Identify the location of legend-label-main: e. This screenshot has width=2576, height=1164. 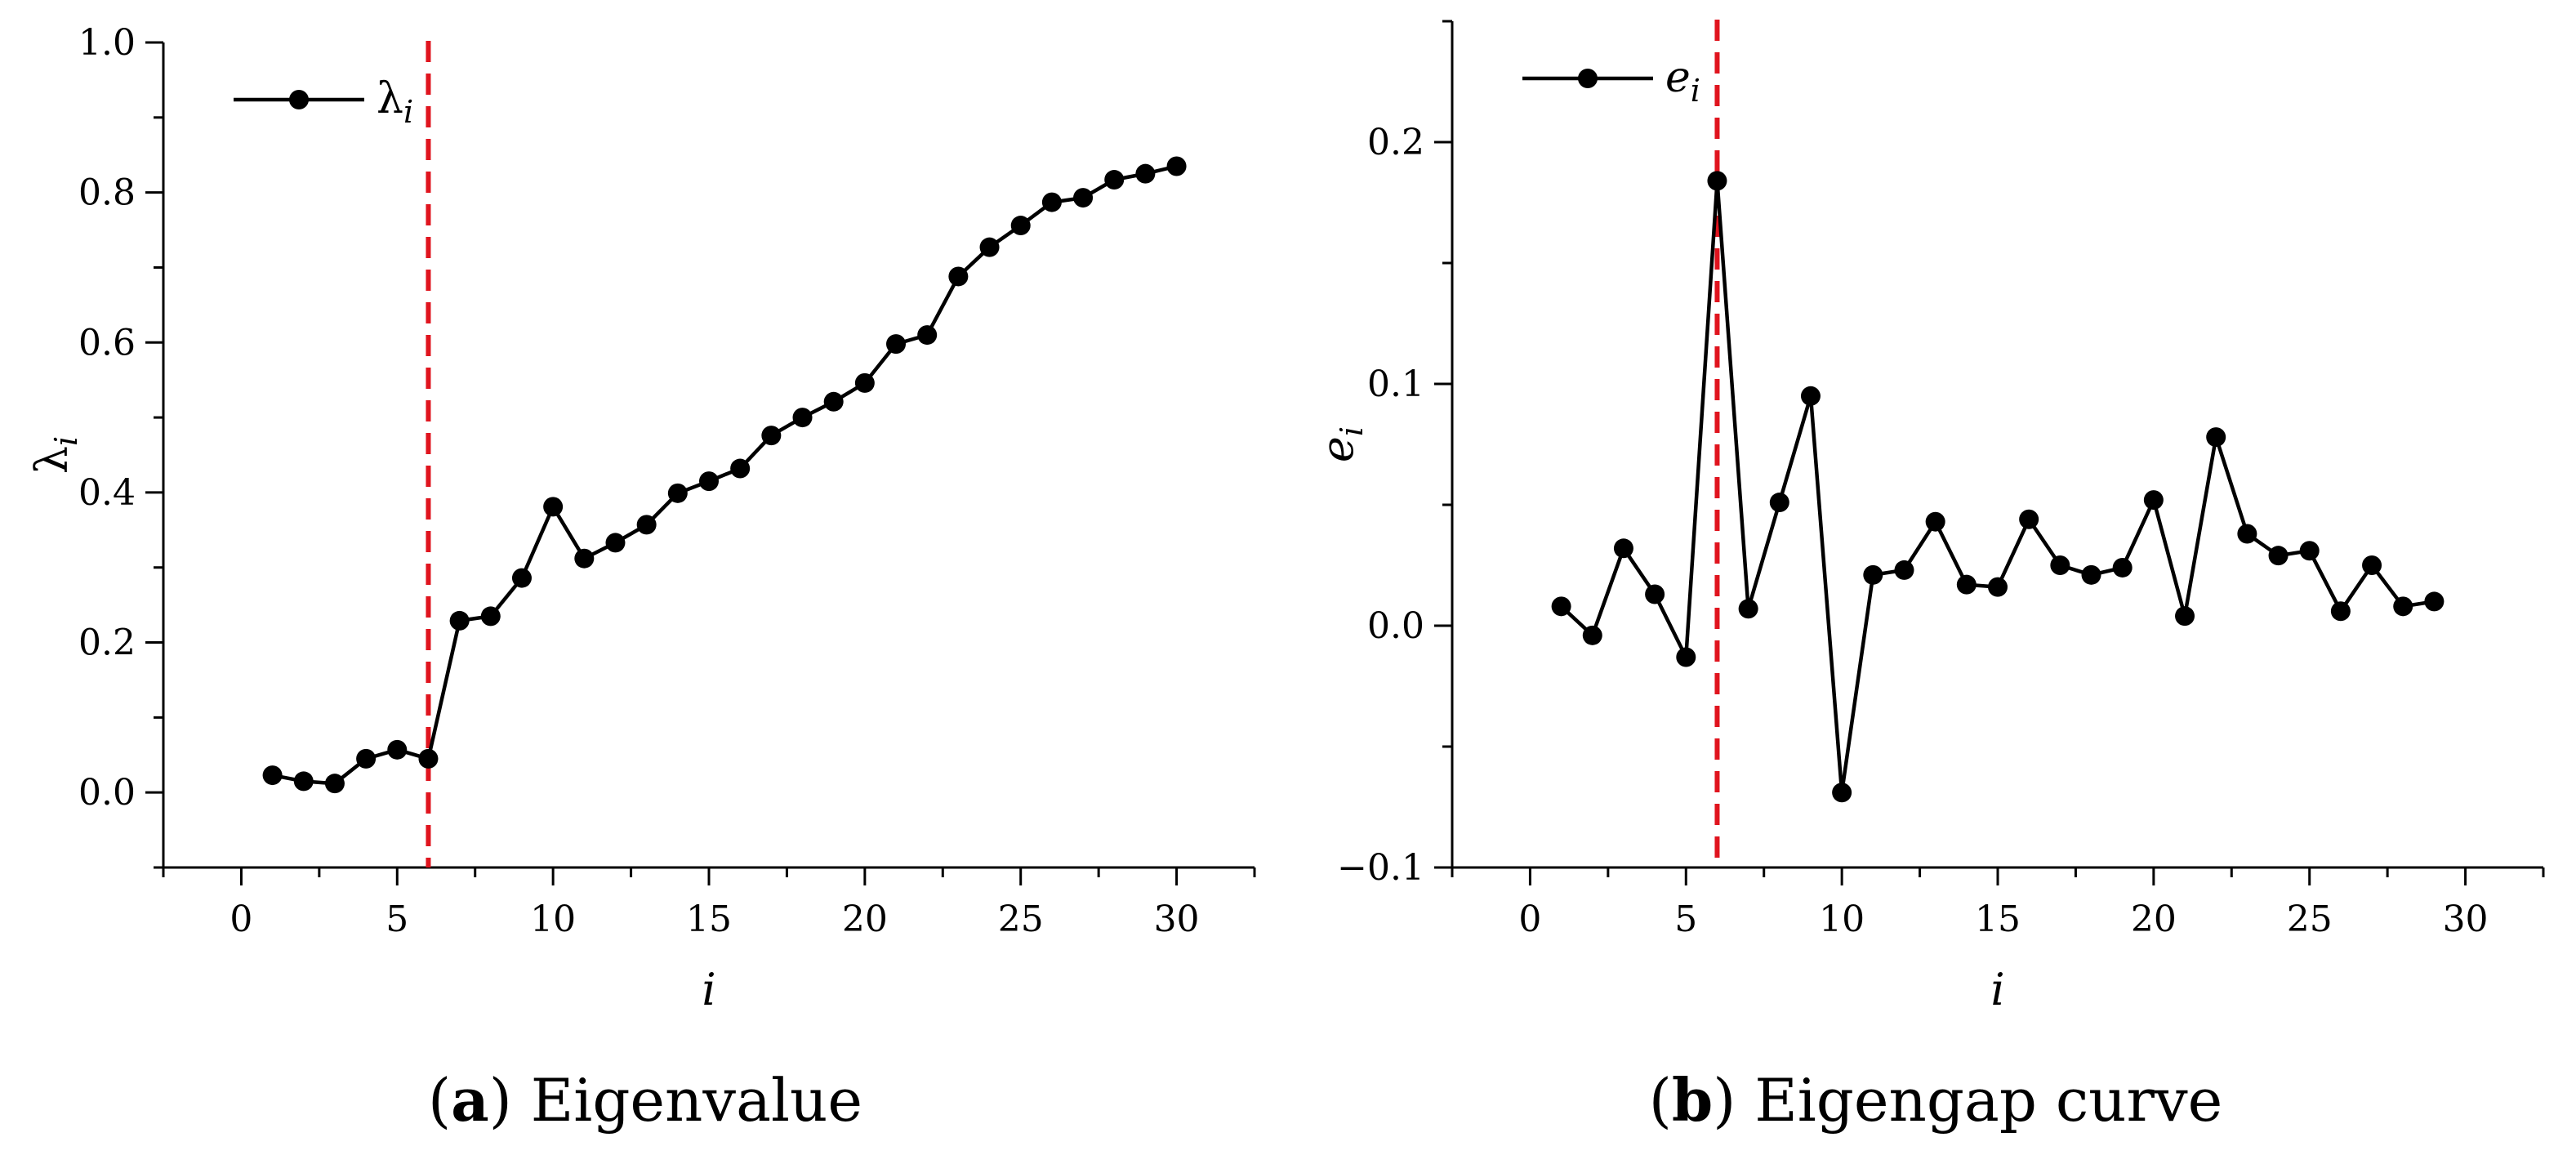
(1678, 77).